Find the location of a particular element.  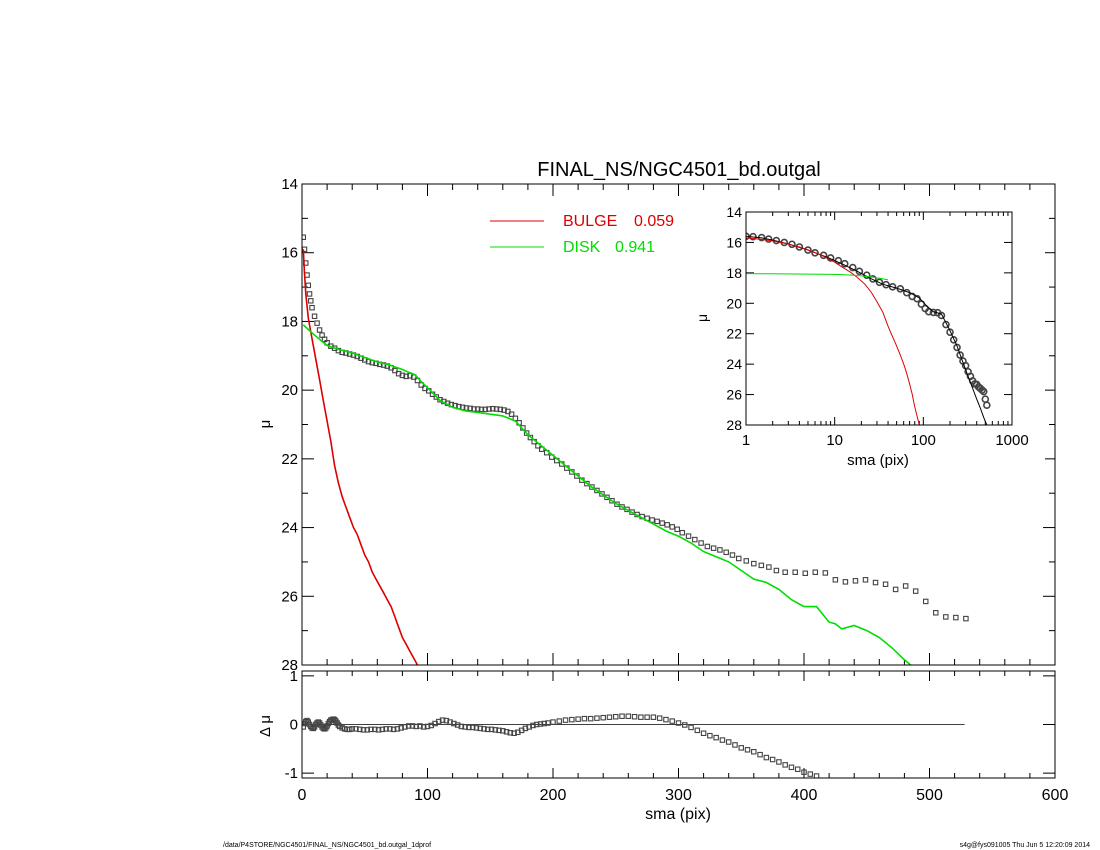

main-y-tick-label: 14 is located at coordinates (289, 184).